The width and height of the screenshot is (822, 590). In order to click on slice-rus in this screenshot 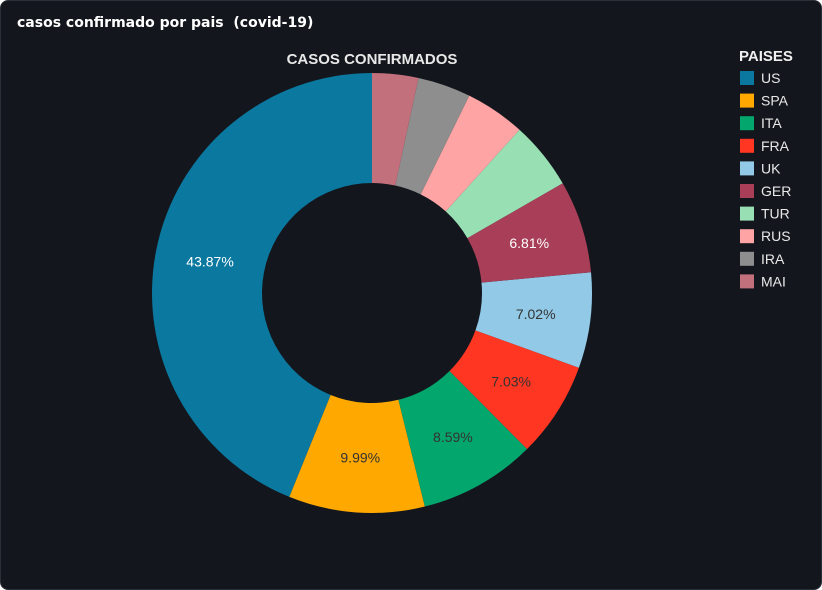, I will do `click(470, 153)`.